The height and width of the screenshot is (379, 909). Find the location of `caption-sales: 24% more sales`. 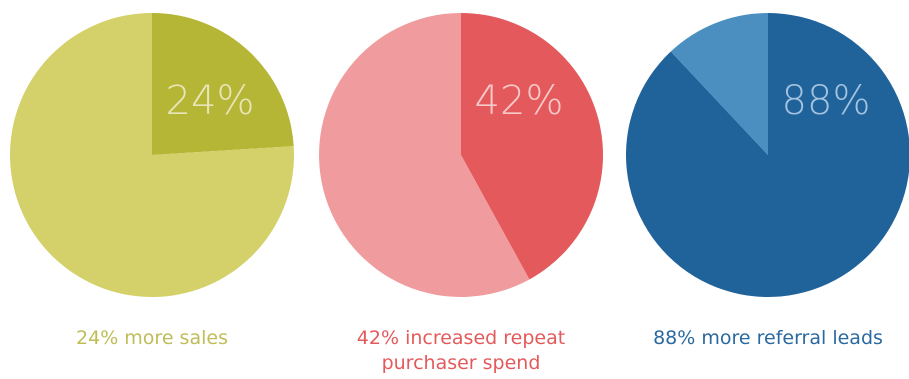

caption-sales: 24% more sales is located at coordinates (152, 338).